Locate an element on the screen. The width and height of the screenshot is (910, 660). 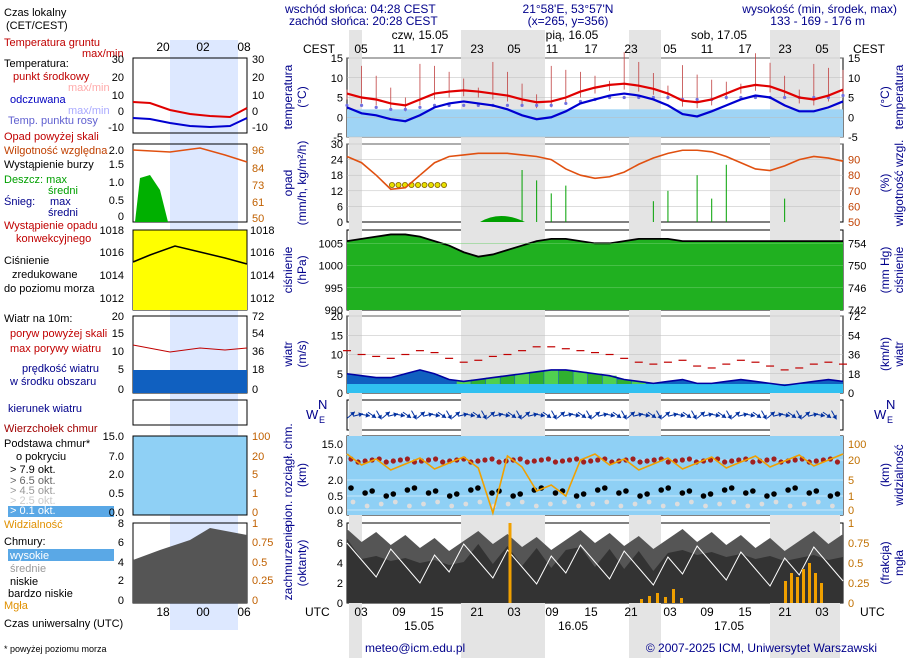
y-tick-label: 742 is located at coordinates (857, 311).